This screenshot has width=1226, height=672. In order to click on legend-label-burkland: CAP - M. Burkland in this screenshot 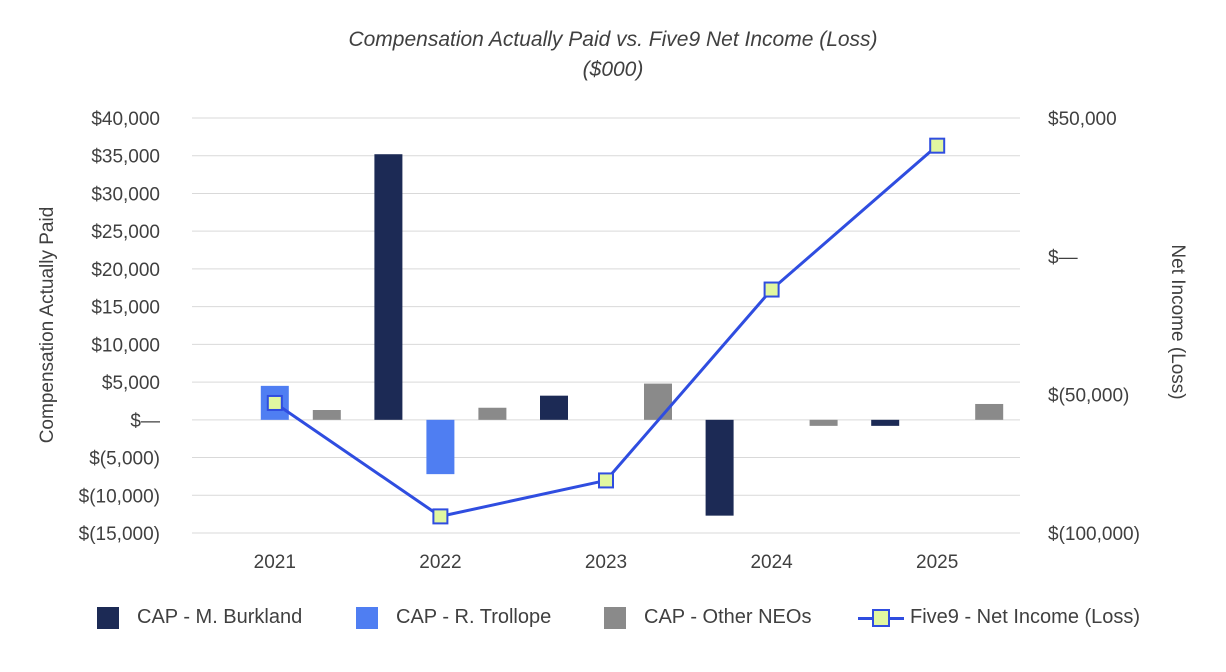, I will do `click(220, 617)`.